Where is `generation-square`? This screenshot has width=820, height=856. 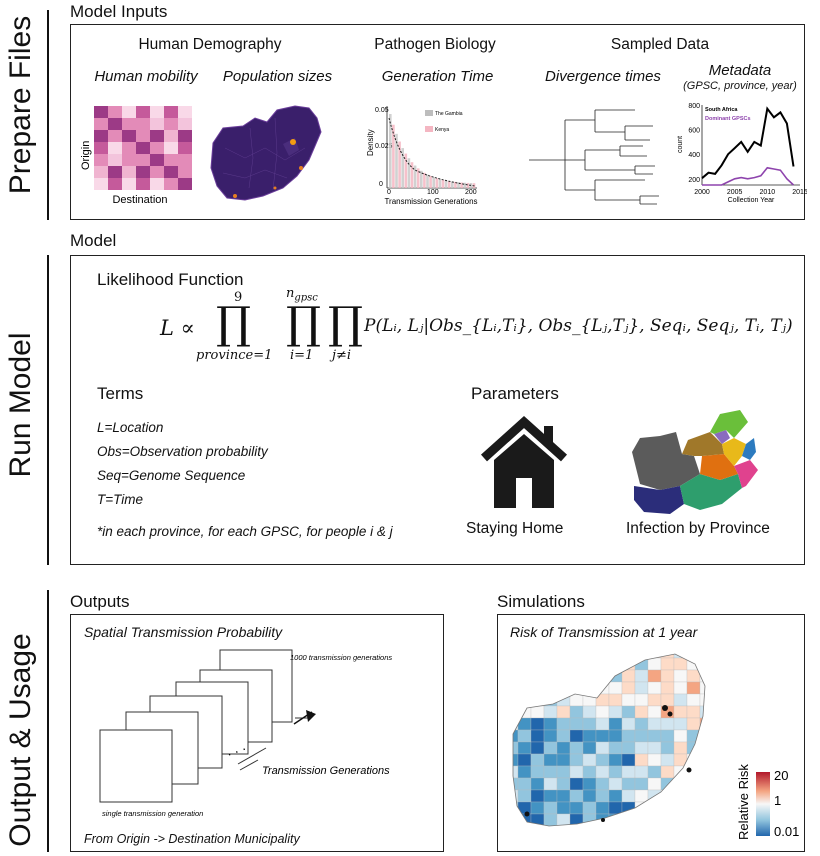
generation-square is located at coordinates (136, 766).